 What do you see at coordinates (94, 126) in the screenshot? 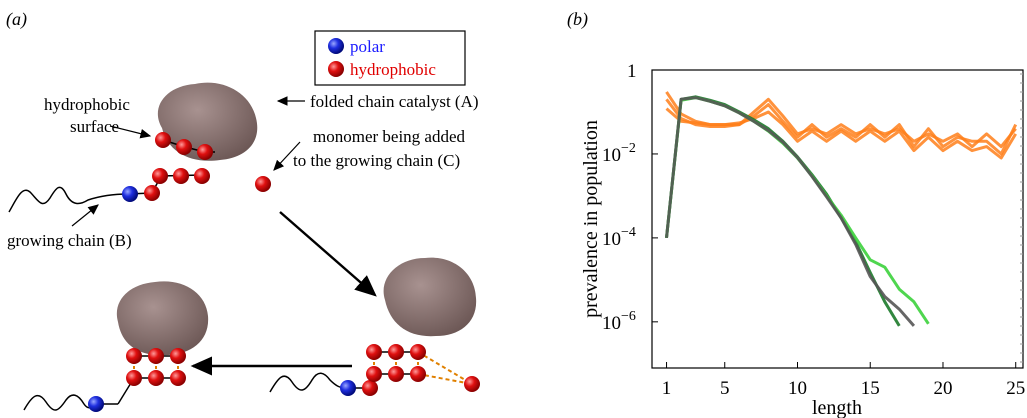
I see `surface-label-line2: surface` at bounding box center [94, 126].